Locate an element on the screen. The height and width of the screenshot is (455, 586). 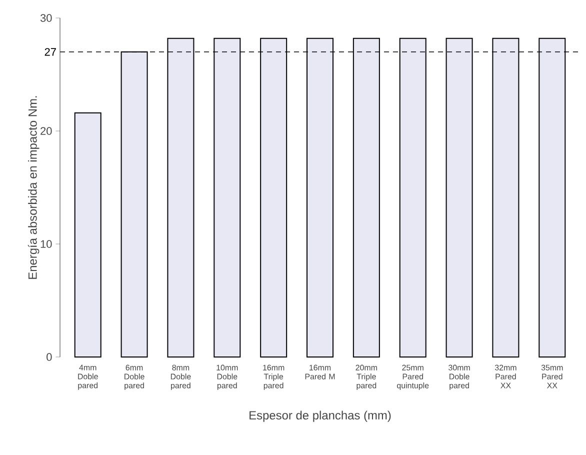
y-tick-label: 10 is located at coordinates (46, 244).